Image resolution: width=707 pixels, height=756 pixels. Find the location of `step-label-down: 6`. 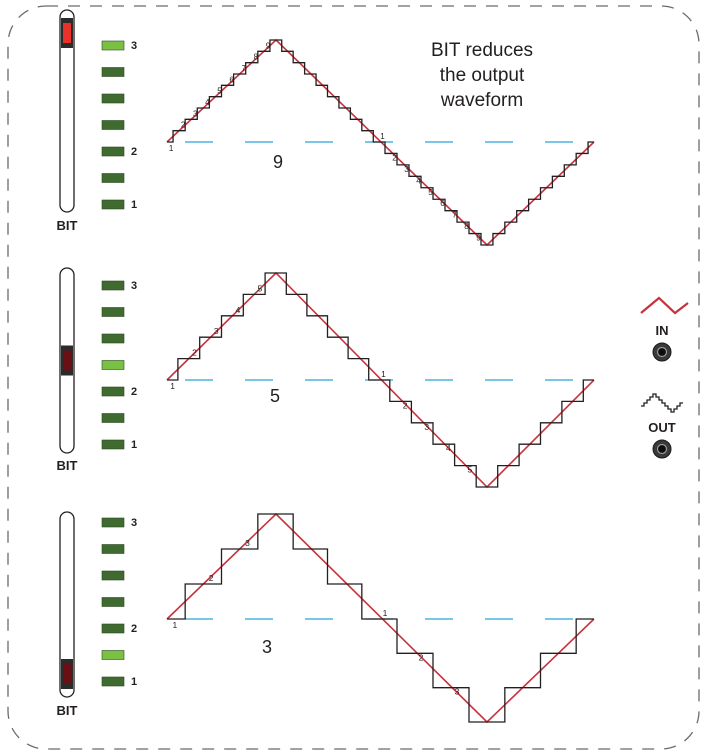

step-label-down: 6 is located at coordinates (442, 203).